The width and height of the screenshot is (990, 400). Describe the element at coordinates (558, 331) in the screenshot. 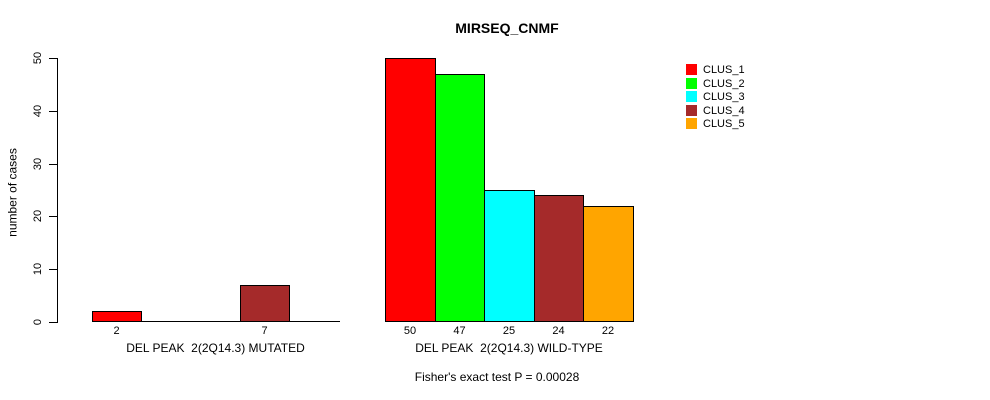

I see `bar-value-label: 24` at that location.